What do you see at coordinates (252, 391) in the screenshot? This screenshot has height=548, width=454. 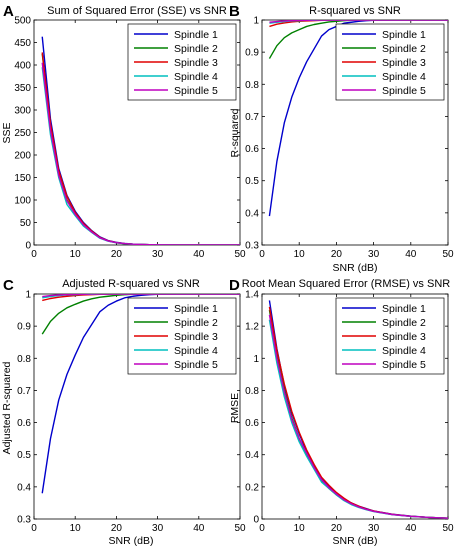 I see `panel-d-ytick-label: 0.8` at bounding box center [252, 391].